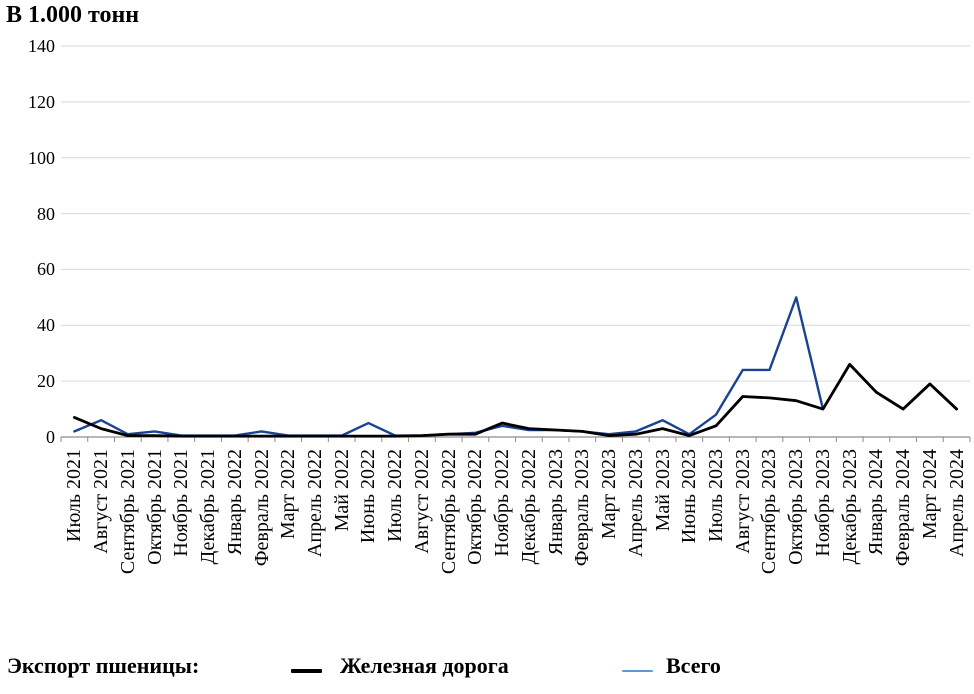  I want to click on x-axis-category-label: Октябрь 2021, so click(154, 507).